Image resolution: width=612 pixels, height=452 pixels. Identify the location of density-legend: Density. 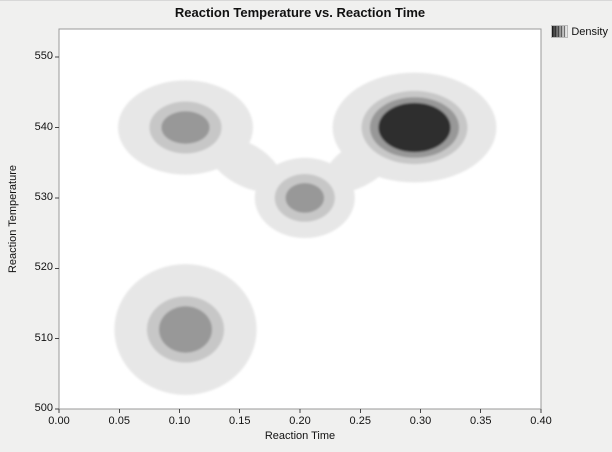
(579, 31).